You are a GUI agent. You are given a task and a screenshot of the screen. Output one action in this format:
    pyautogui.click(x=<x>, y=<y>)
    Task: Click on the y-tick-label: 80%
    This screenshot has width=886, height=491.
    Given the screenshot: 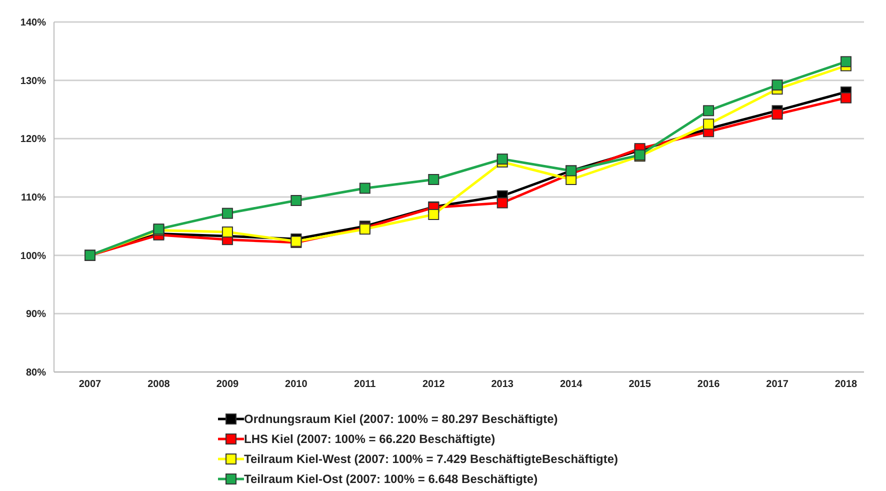 What is the action you would take?
    pyautogui.click(x=36, y=373)
    